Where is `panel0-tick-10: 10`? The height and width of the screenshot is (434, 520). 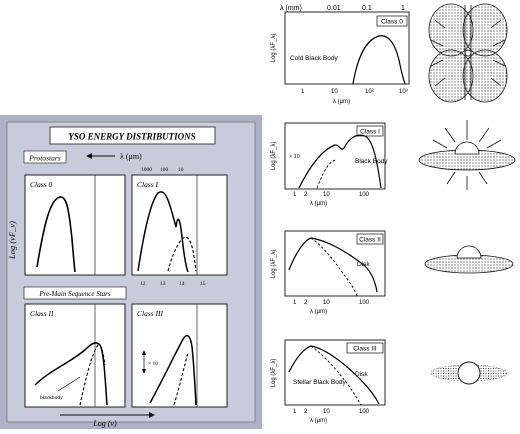 panel0-tick-10: 10 is located at coordinates (334, 92).